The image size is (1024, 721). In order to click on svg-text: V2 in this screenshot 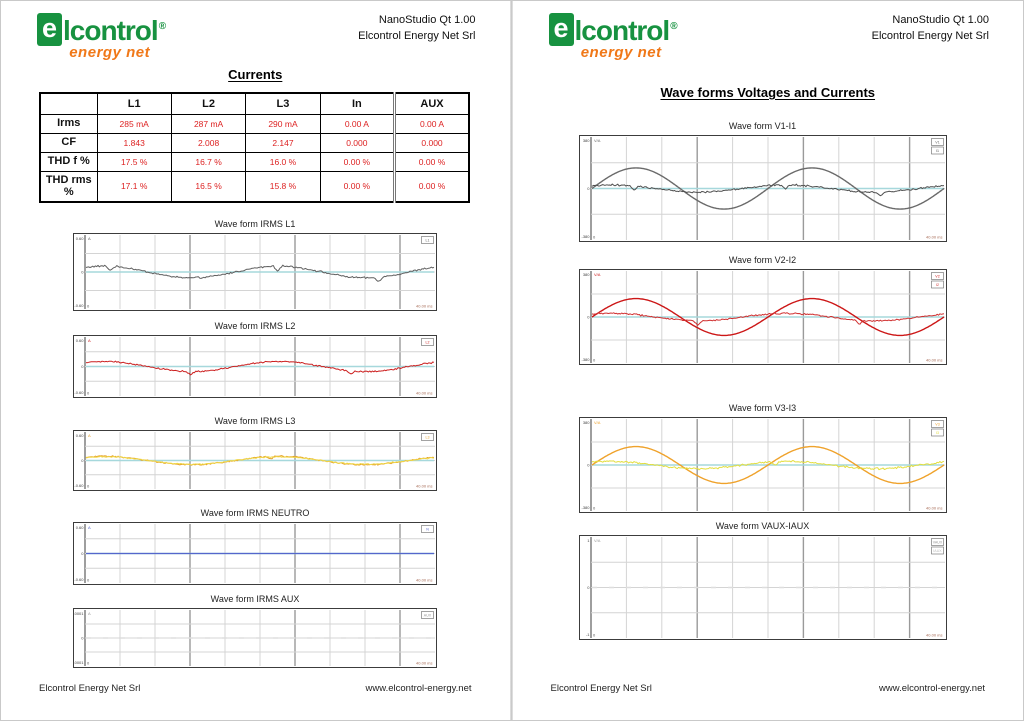, I will do `click(937, 277)`.